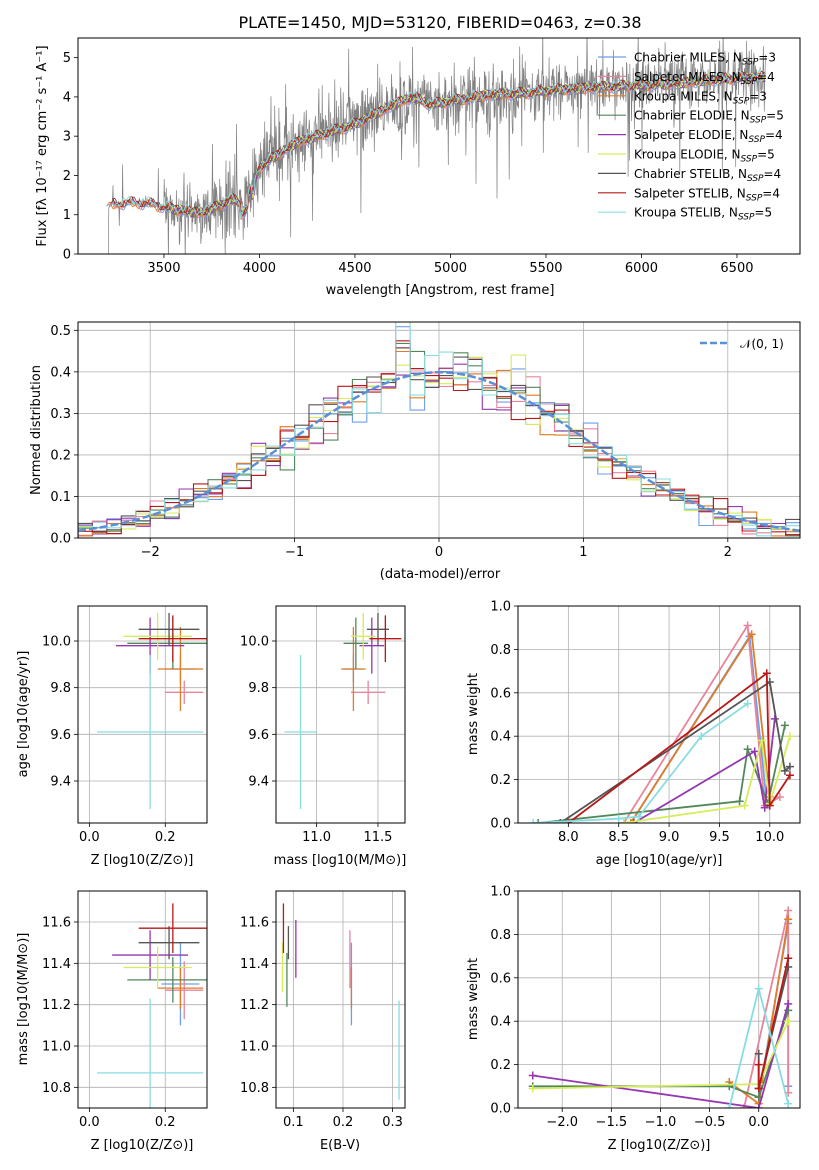 The width and height of the screenshot is (819, 1170). I want to click on normal-distribution-curve, so click(439, 451).